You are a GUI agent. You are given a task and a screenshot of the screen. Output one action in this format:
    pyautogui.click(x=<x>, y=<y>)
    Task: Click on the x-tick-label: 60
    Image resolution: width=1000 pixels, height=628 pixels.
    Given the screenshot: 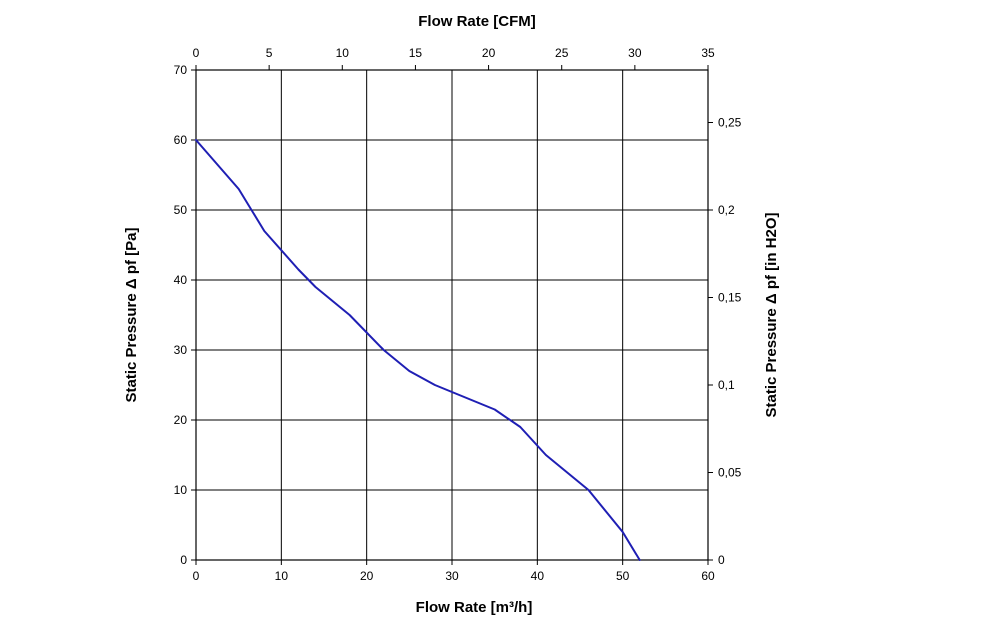 What is the action you would take?
    pyautogui.click(x=708, y=576)
    